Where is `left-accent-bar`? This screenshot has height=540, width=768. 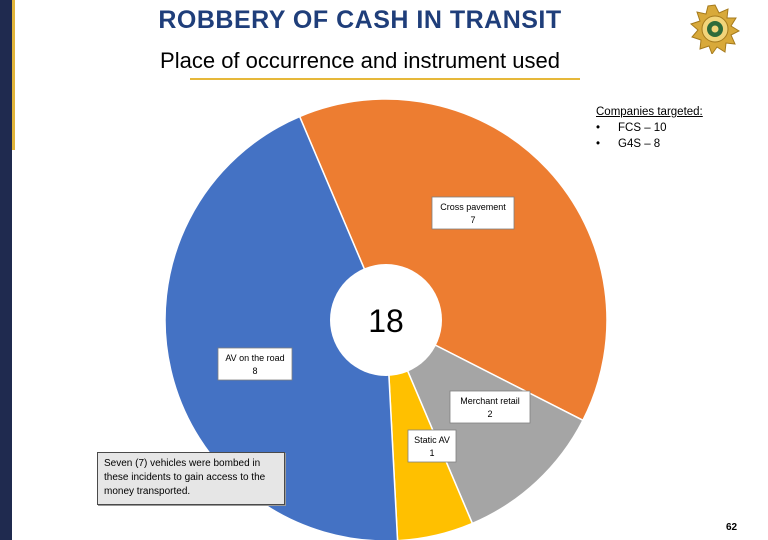
left-accent-bar is located at coordinates (11, 270).